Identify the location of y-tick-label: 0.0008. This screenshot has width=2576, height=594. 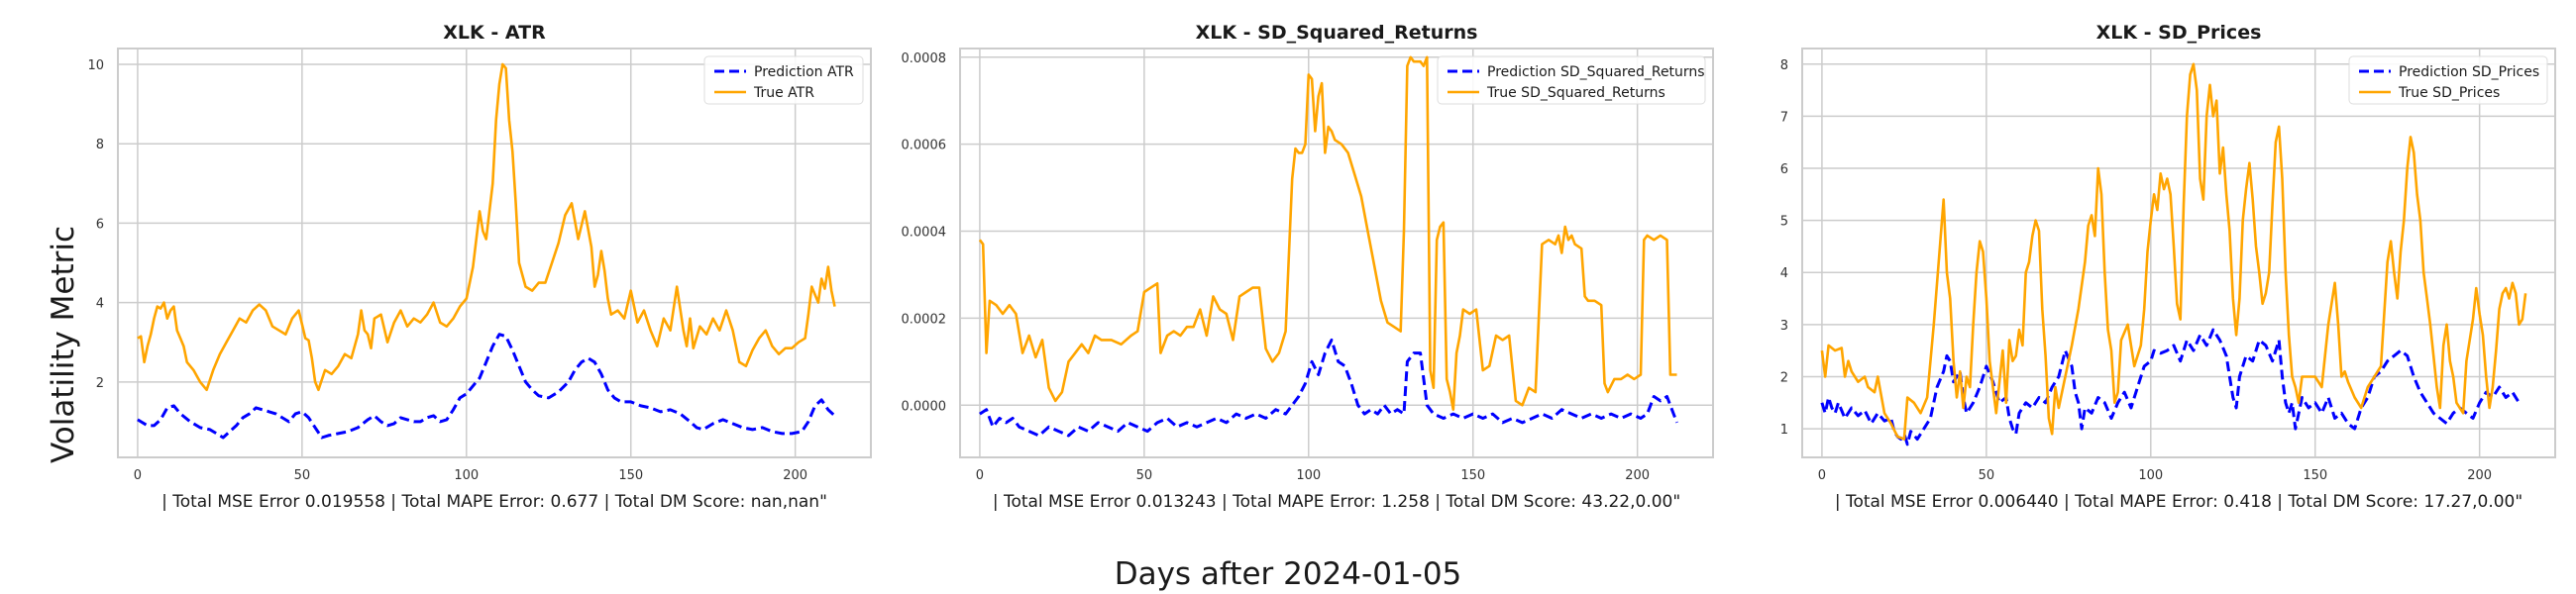
(925, 58).